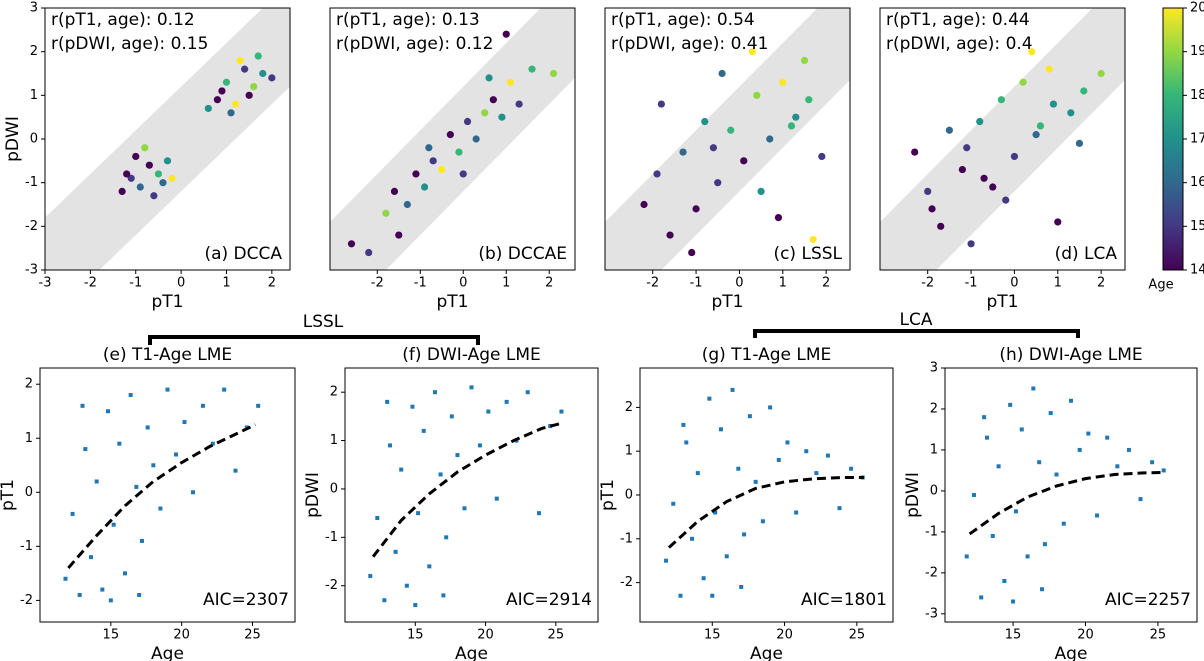 Image resolution: width=1204 pixels, height=661 pixels. What do you see at coordinates (857, 635) in the screenshot?
I see `x-tick-label: 25` at bounding box center [857, 635].